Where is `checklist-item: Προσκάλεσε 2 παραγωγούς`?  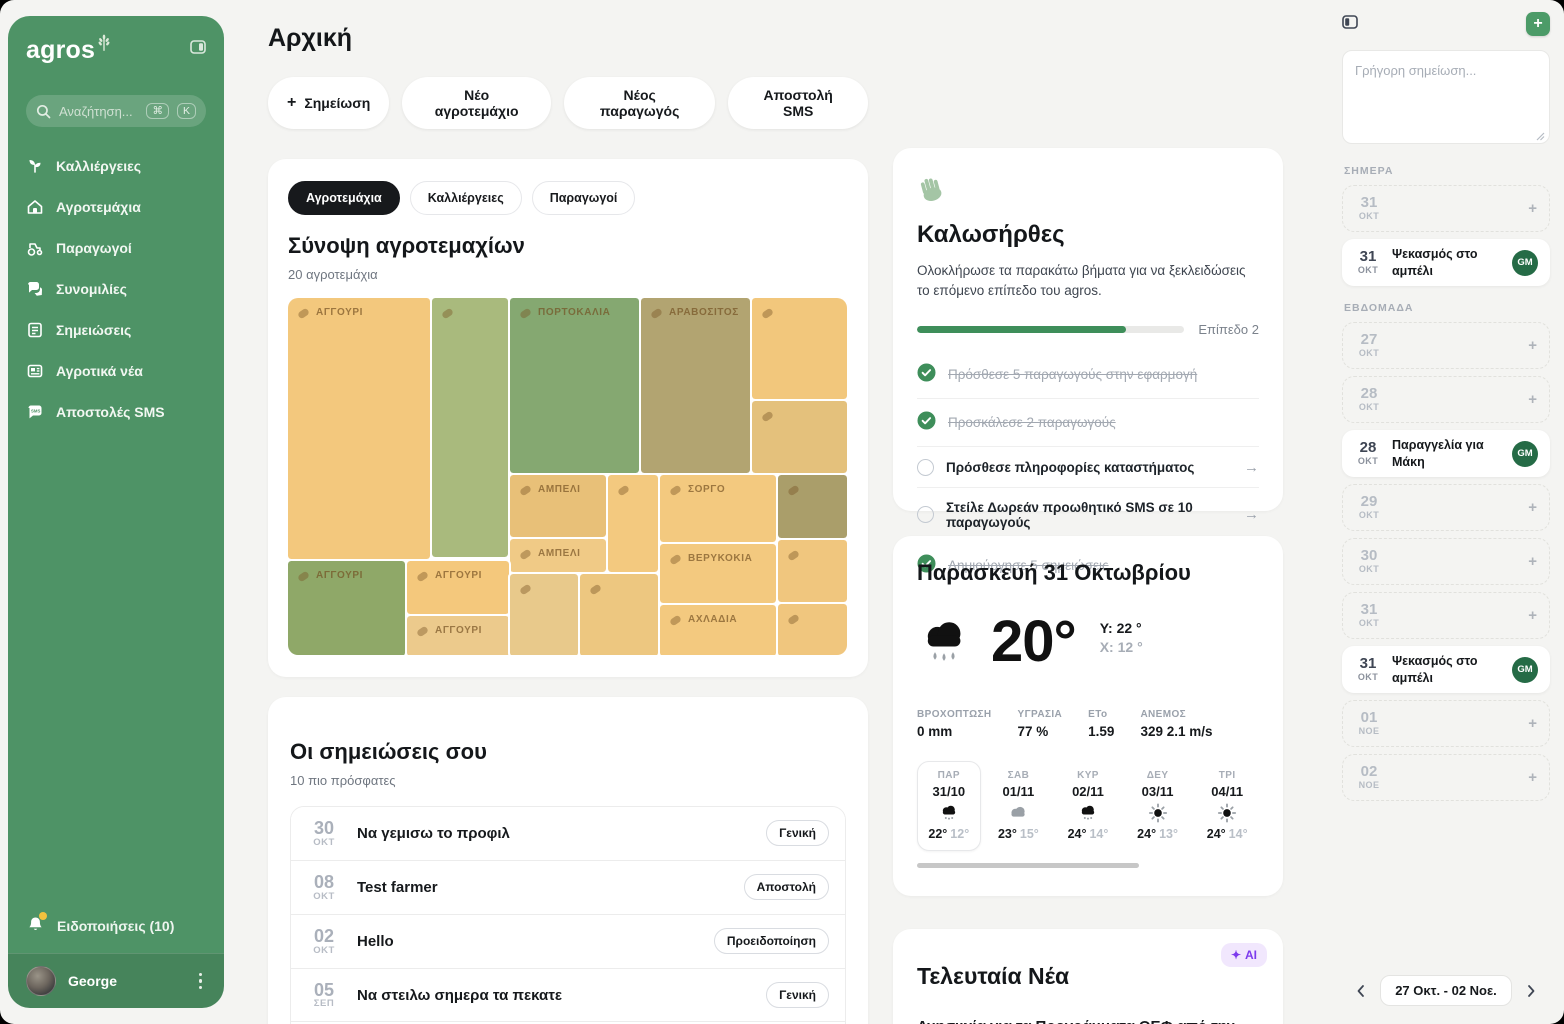 checklist-item: Προσκάλεσε 2 παραγωγούς is located at coordinates (1088, 423).